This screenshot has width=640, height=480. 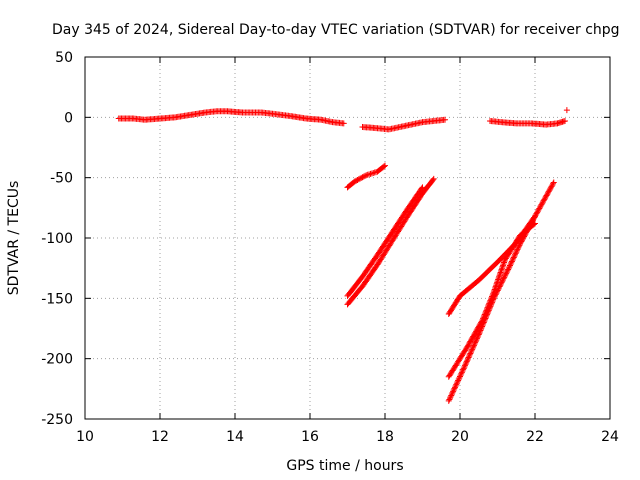 What do you see at coordinates (344, 466) in the screenshot?
I see `x-axis-label: GPS time / hours` at bounding box center [344, 466].